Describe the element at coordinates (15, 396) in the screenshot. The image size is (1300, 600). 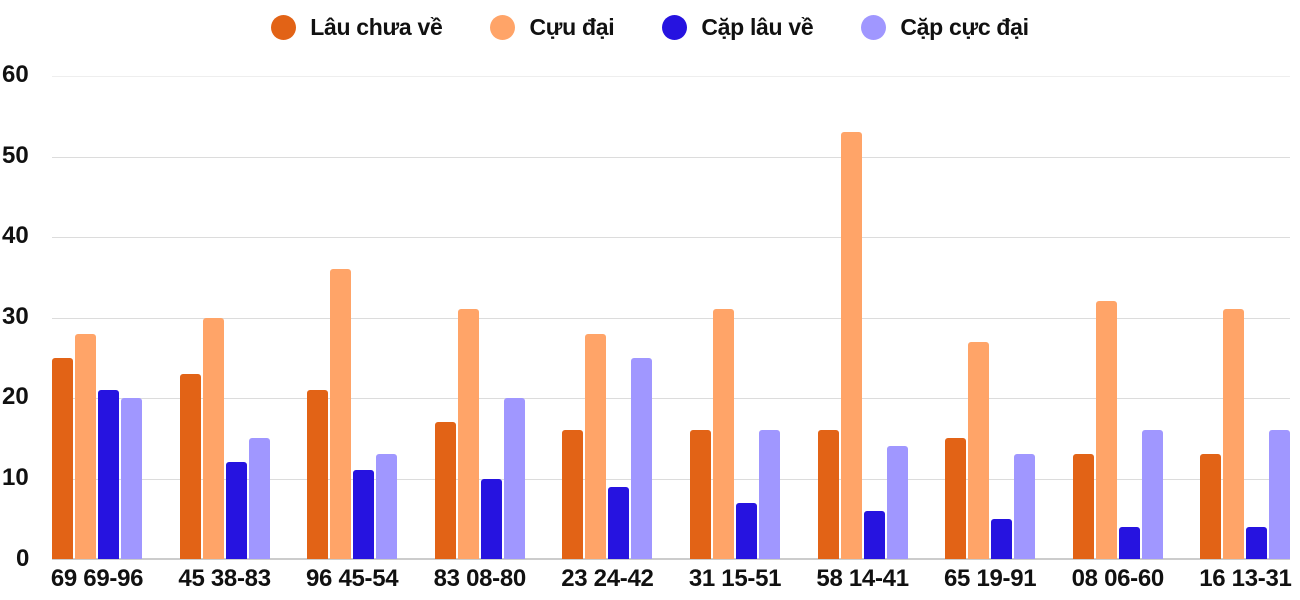
I see `y-tick-label: 20` at that location.